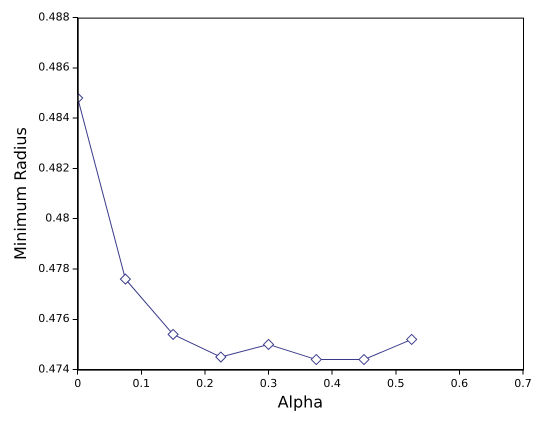 This screenshot has height=421, width=543. I want to click on x-tick-label: 0.7, so click(523, 383).